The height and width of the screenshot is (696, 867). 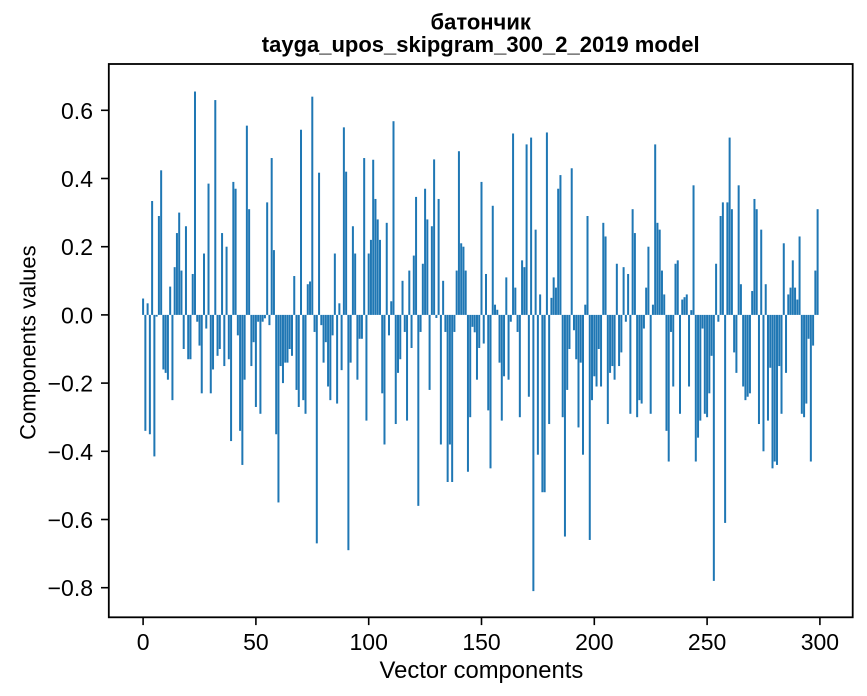 What do you see at coordinates (28, 342) in the screenshot?
I see `svg-text: Components values` at bounding box center [28, 342].